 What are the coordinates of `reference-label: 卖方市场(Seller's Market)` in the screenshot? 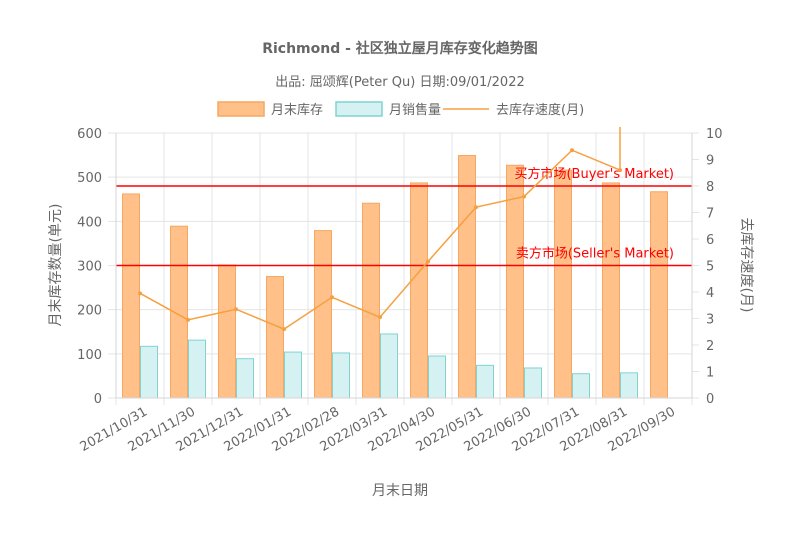 It's located at (595, 254).